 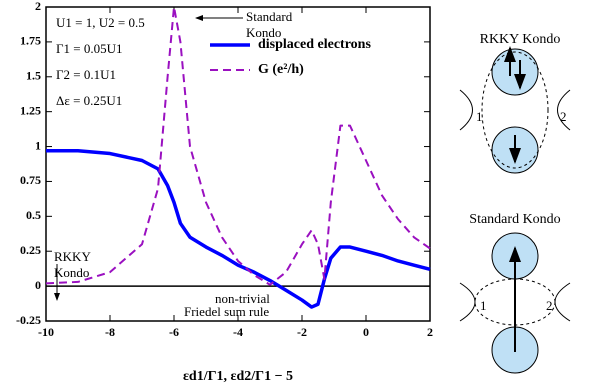 What do you see at coordinates (30, 250) in the screenshot?
I see `y-tick-label: 0.25` at bounding box center [30, 250].